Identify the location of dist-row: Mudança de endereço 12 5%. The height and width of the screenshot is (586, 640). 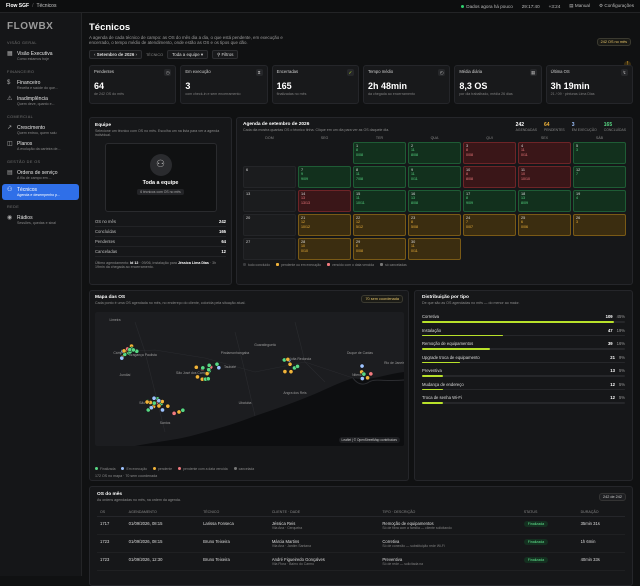
(523, 387).